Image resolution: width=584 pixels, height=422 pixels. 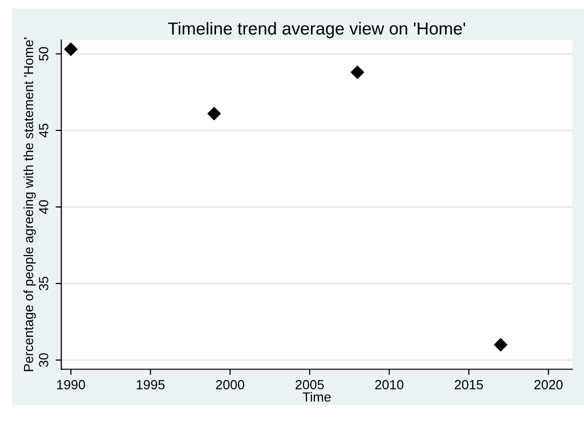 What do you see at coordinates (468, 385) in the screenshot?
I see `x-tick-label: 2015` at bounding box center [468, 385].